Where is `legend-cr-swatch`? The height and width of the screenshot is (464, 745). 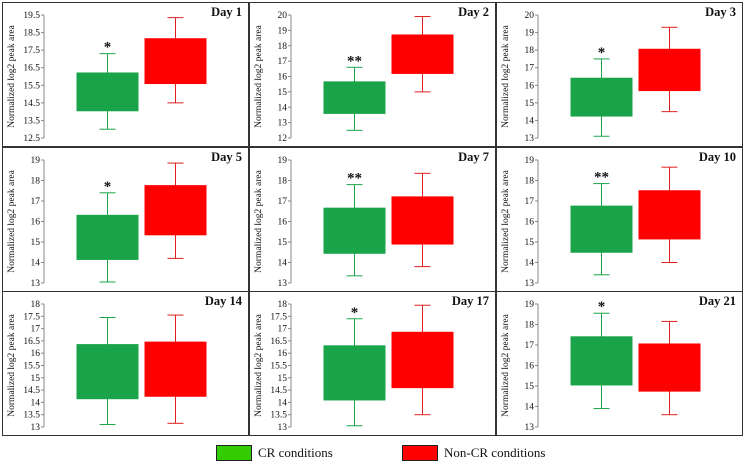 legend-cr-swatch is located at coordinates (234, 453).